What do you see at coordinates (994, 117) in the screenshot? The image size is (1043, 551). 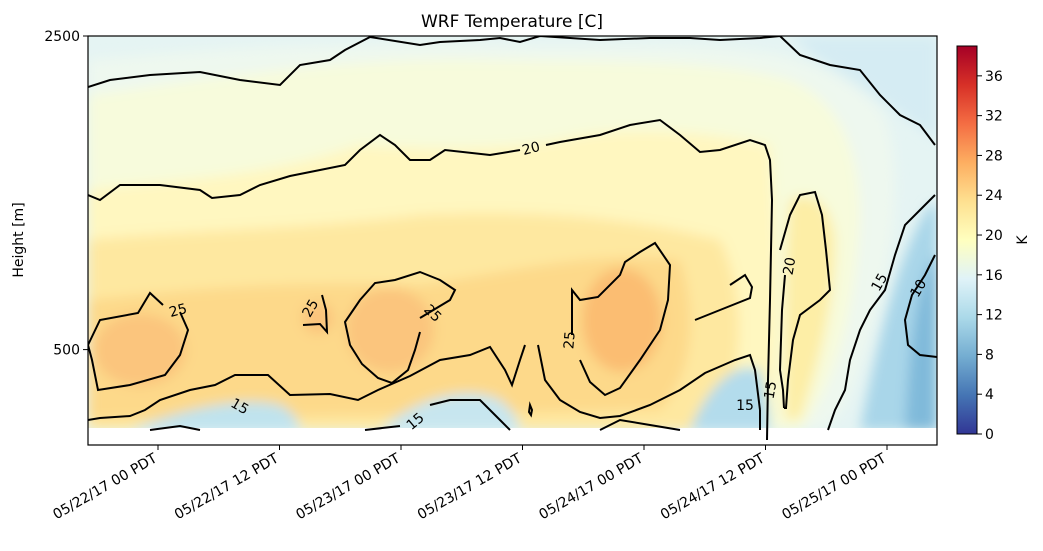 I see `colorbar-tick-label: 32` at bounding box center [994, 117].